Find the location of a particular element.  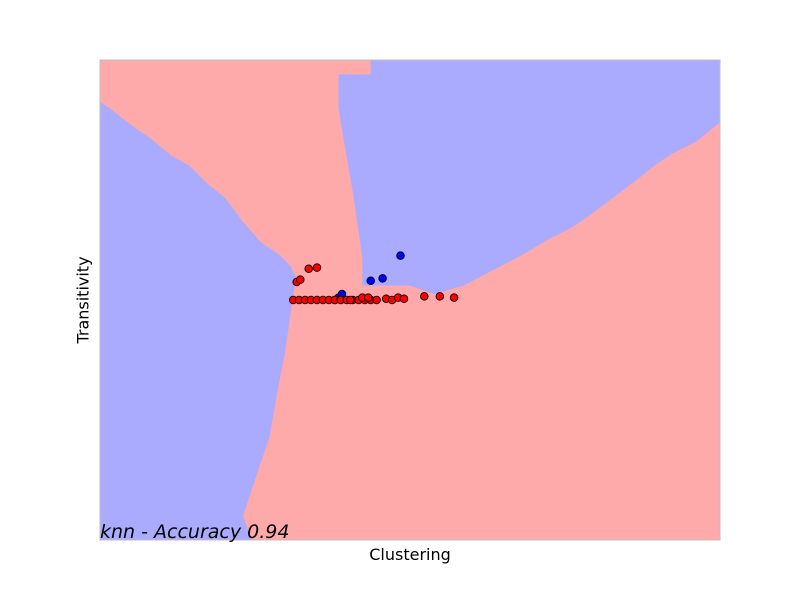

data-points is located at coordinates (373, 278).